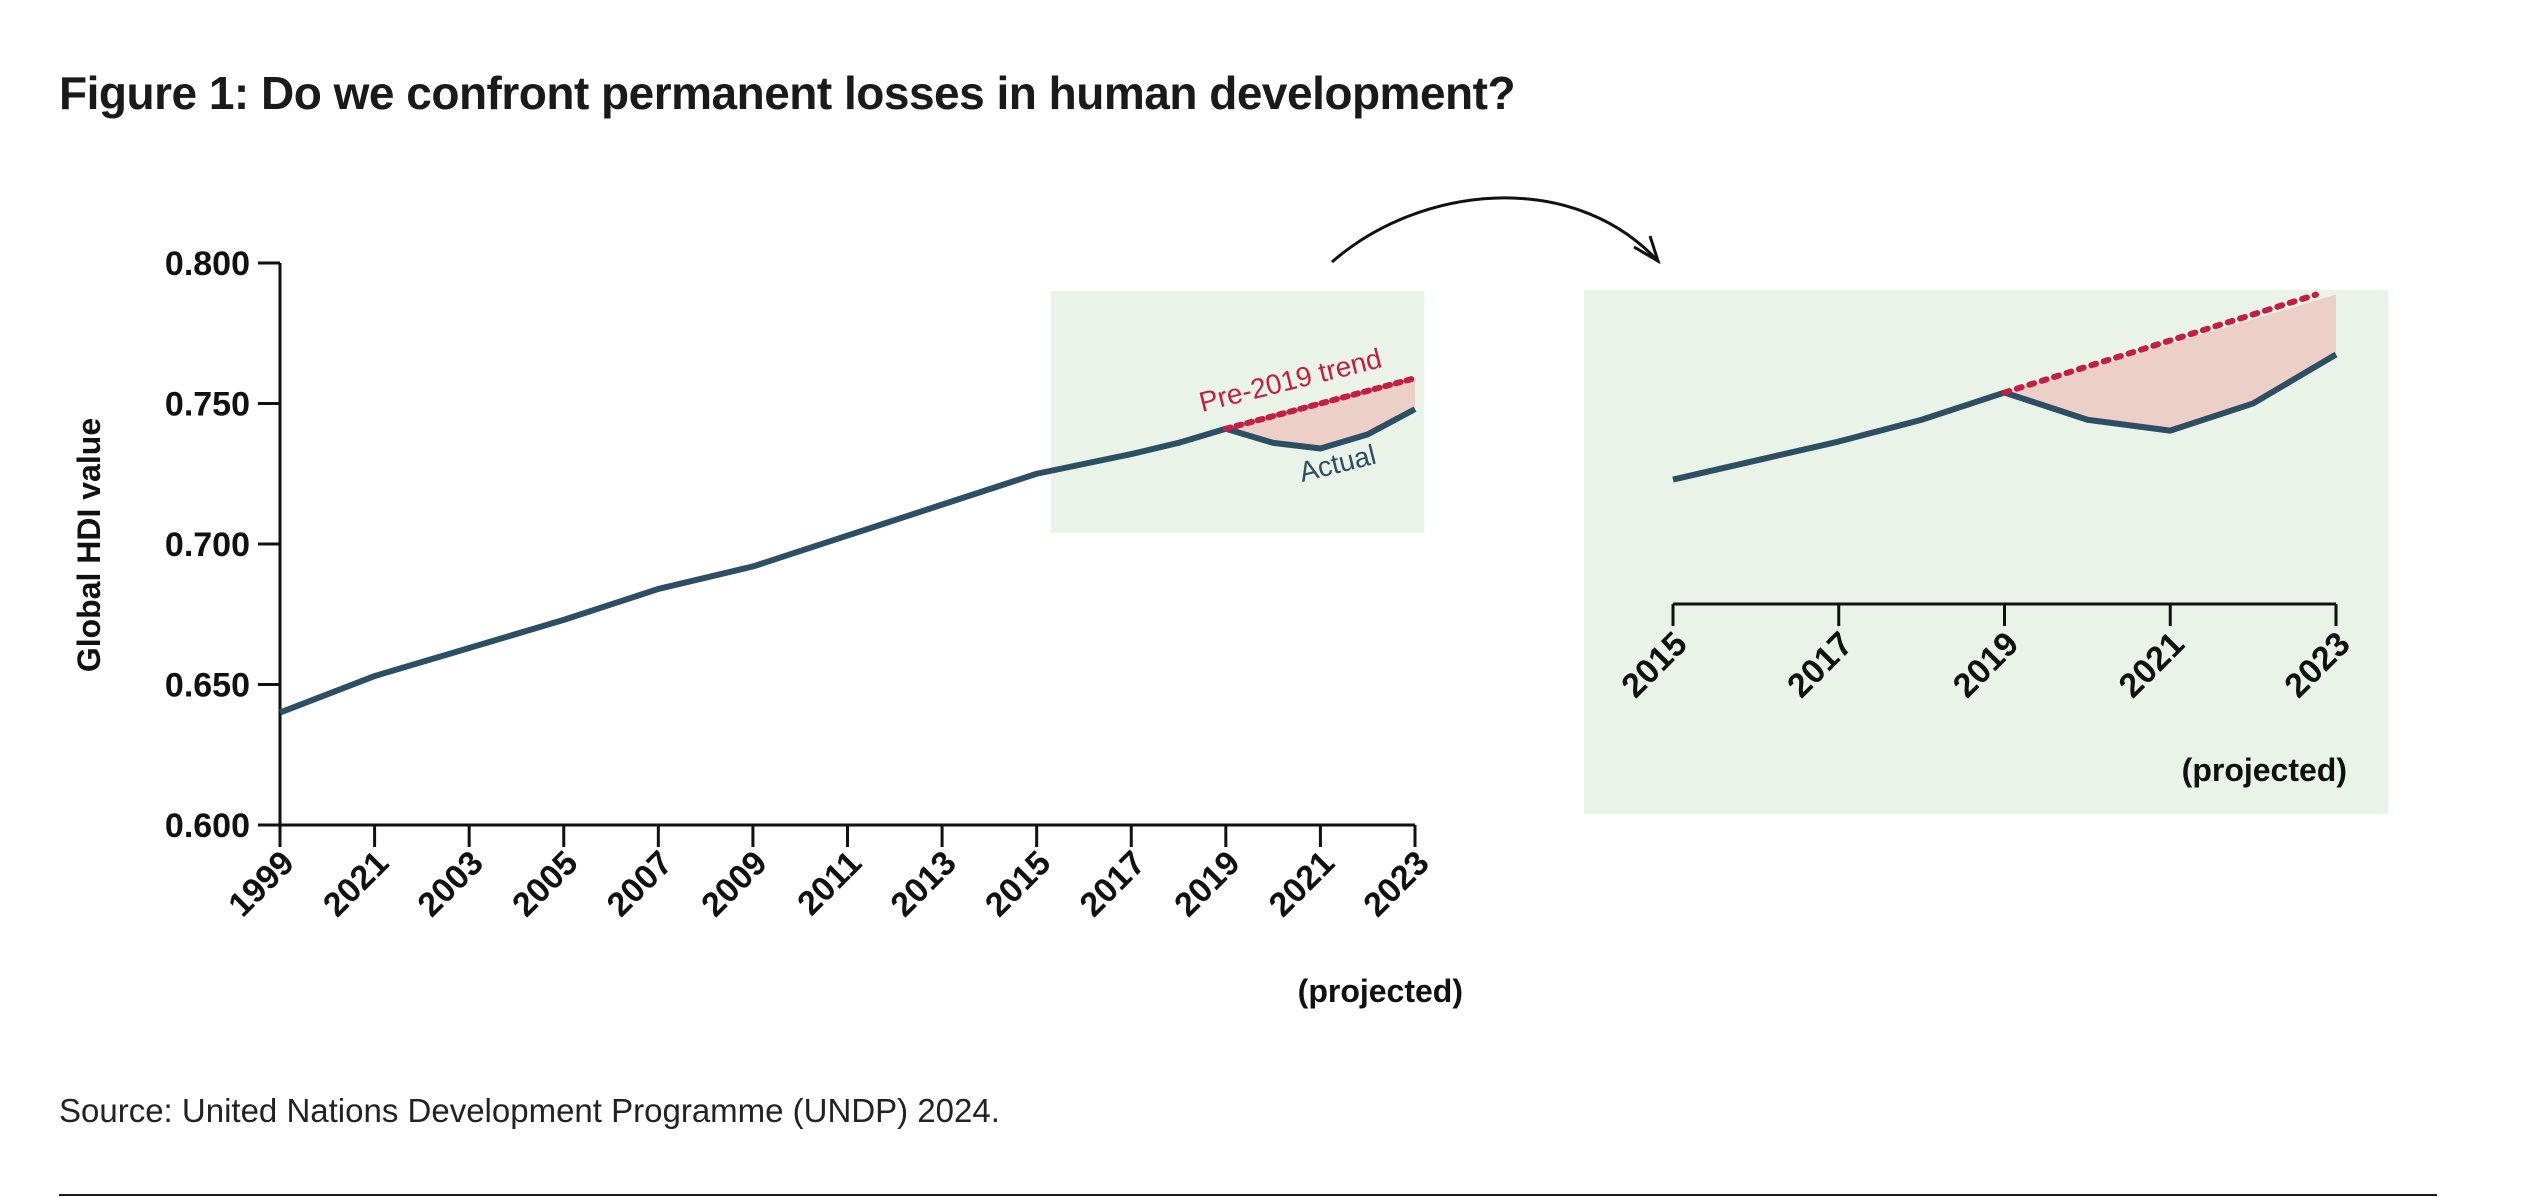 The height and width of the screenshot is (1197, 2545). Describe the element at coordinates (1396, 884) in the screenshot. I see `x-tick-label: 2023` at that location.